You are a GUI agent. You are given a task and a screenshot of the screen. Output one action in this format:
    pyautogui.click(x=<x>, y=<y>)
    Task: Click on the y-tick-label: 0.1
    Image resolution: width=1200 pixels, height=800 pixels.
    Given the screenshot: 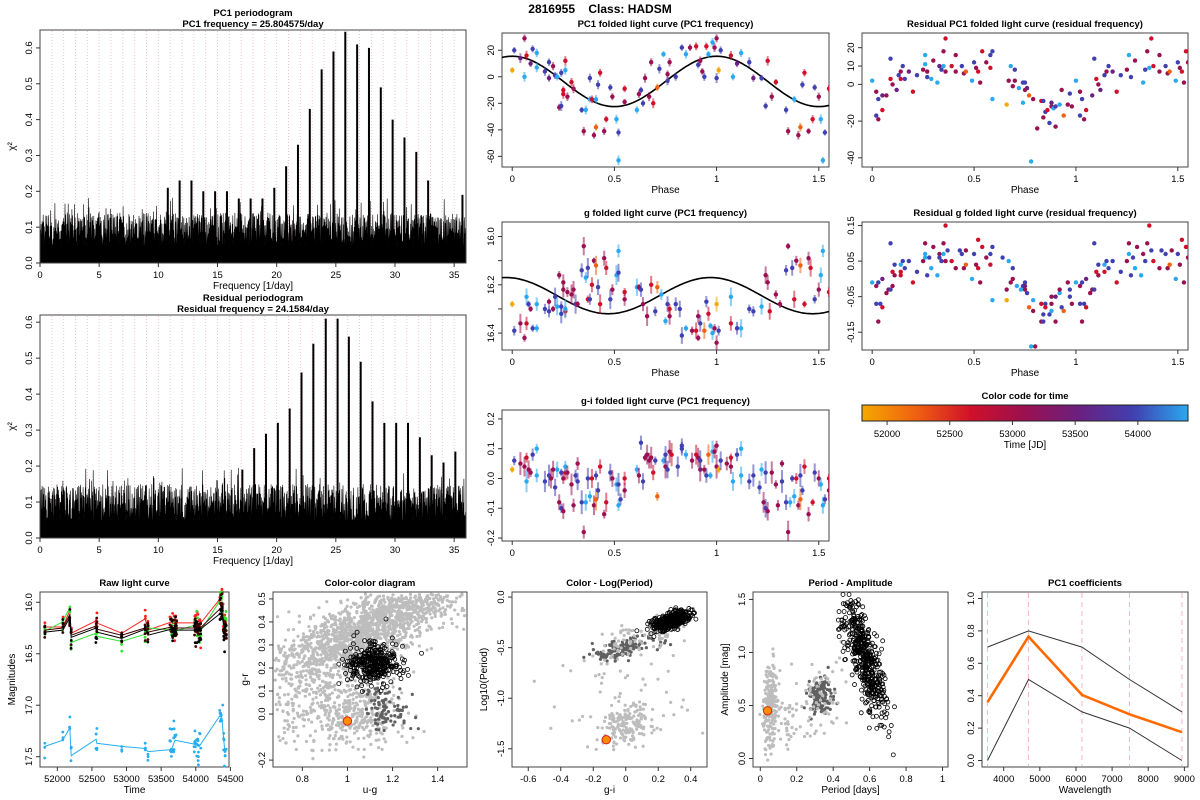 What is the action you would take?
    pyautogui.click(x=29, y=501)
    